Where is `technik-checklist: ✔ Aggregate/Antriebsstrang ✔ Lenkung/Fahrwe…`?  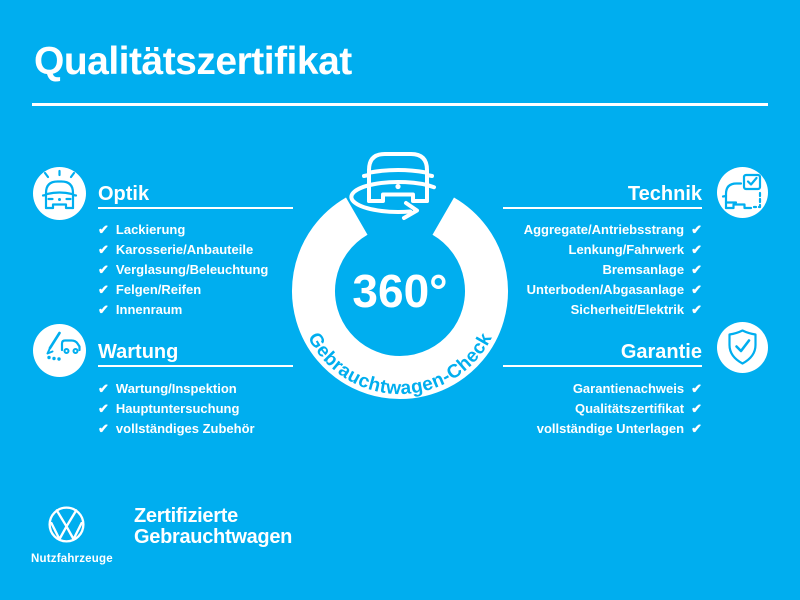 technik-checklist: ✔ Aggregate/Antriebsstrang ✔ Lenkung/Fahrwe… is located at coordinates (613, 269).